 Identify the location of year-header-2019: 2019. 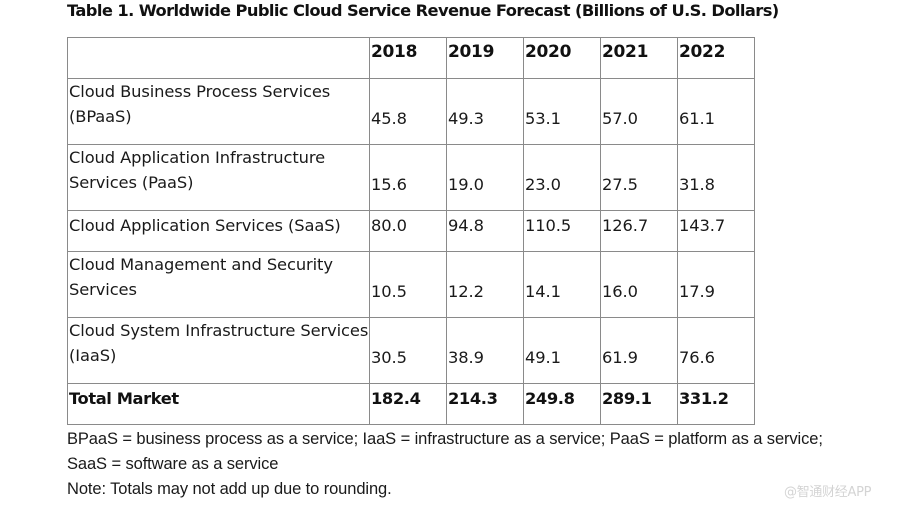
(485, 58).